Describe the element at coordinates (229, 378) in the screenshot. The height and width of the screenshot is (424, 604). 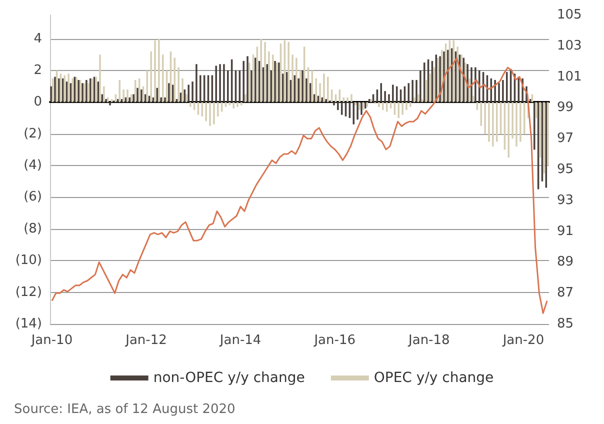
I see `legend-label: non-OPEC y/y change` at that location.